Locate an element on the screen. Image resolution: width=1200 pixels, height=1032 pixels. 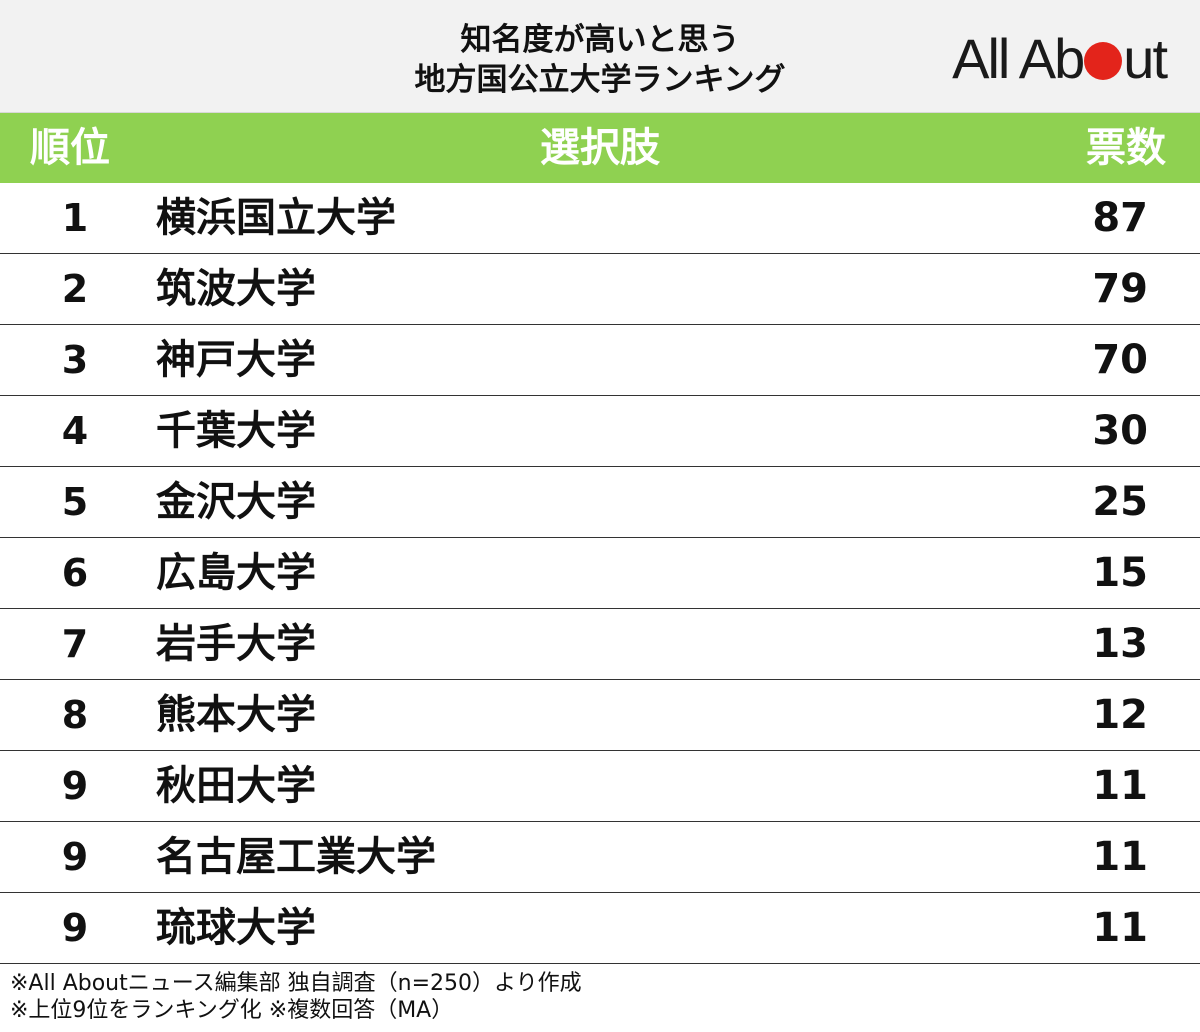
table-row: 6 広島大学 15 is located at coordinates (600, 573).